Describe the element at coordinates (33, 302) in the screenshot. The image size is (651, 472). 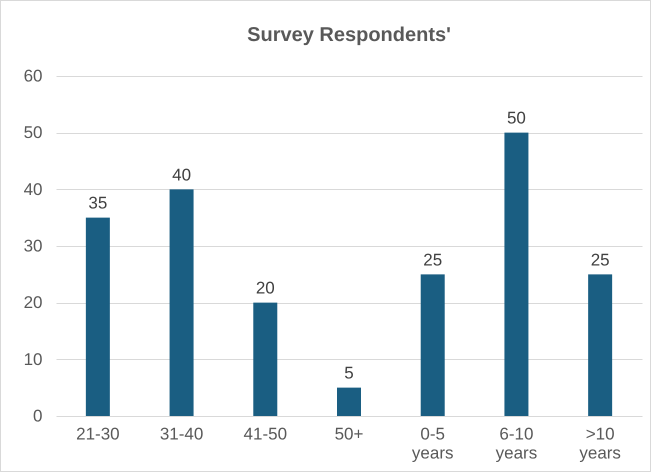
I see `y-tick-label: 20` at that location.